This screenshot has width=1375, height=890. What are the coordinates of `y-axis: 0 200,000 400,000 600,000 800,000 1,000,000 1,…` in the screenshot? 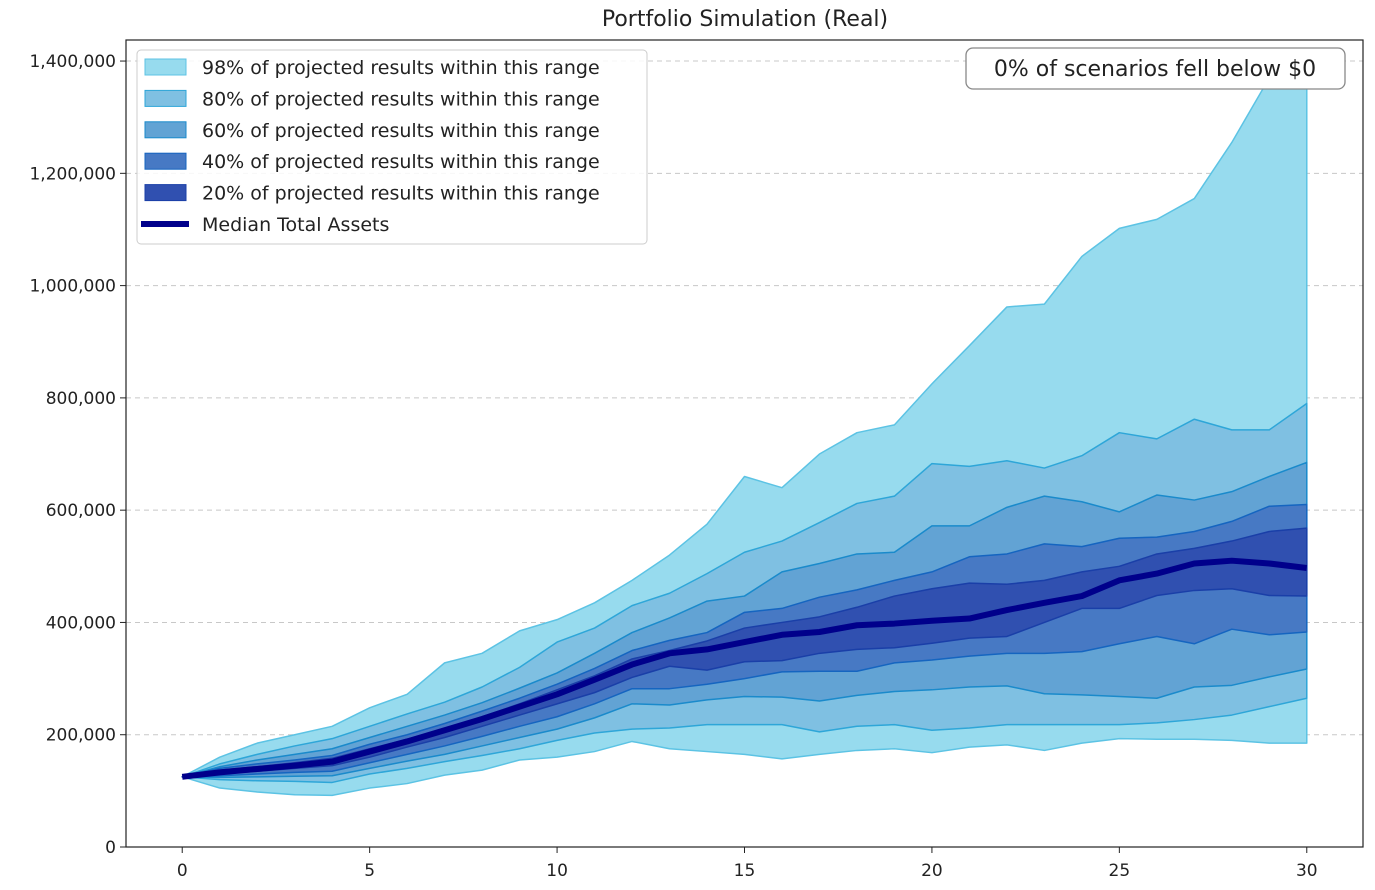 It's located at (77, 455).